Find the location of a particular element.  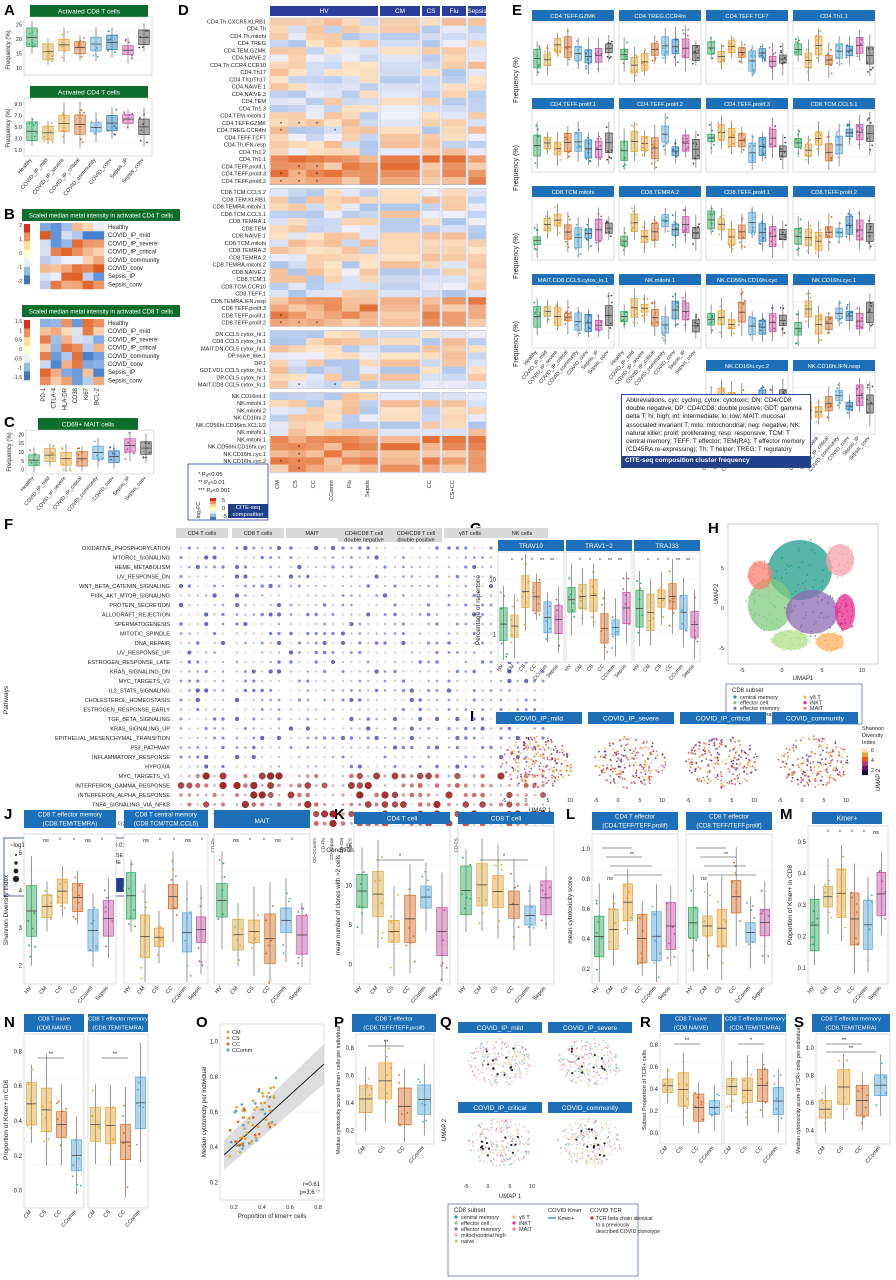

panel-label-l: L is located at coordinates (571, 814).